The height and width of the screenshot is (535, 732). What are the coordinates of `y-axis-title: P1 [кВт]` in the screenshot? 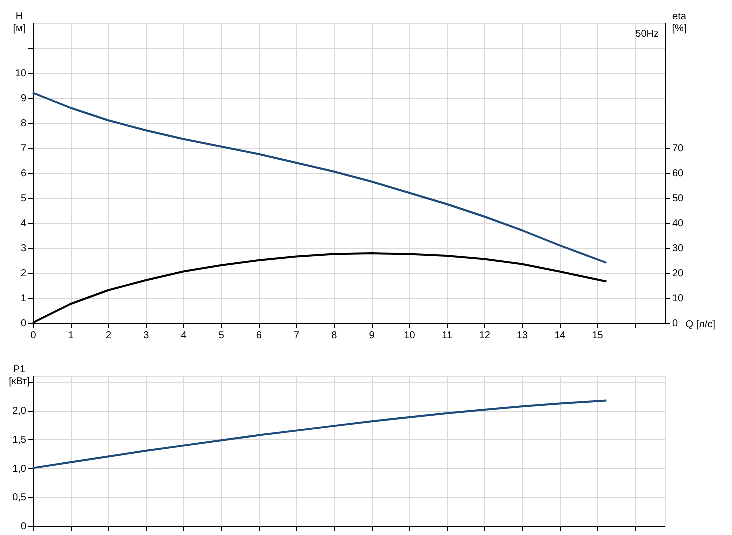 It's located at (19, 376).